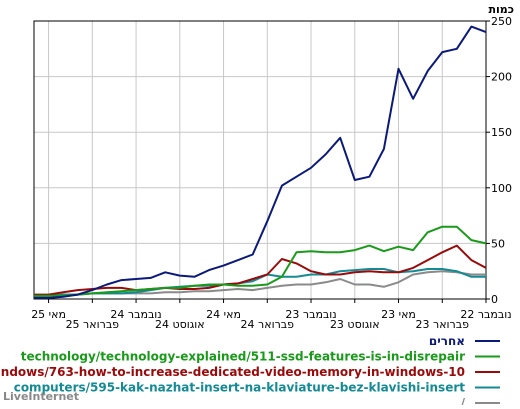 The image size is (520, 409). Describe the element at coordinates (223, 314) in the screenshot. I see `x-tick-label: מאי 24` at that location.